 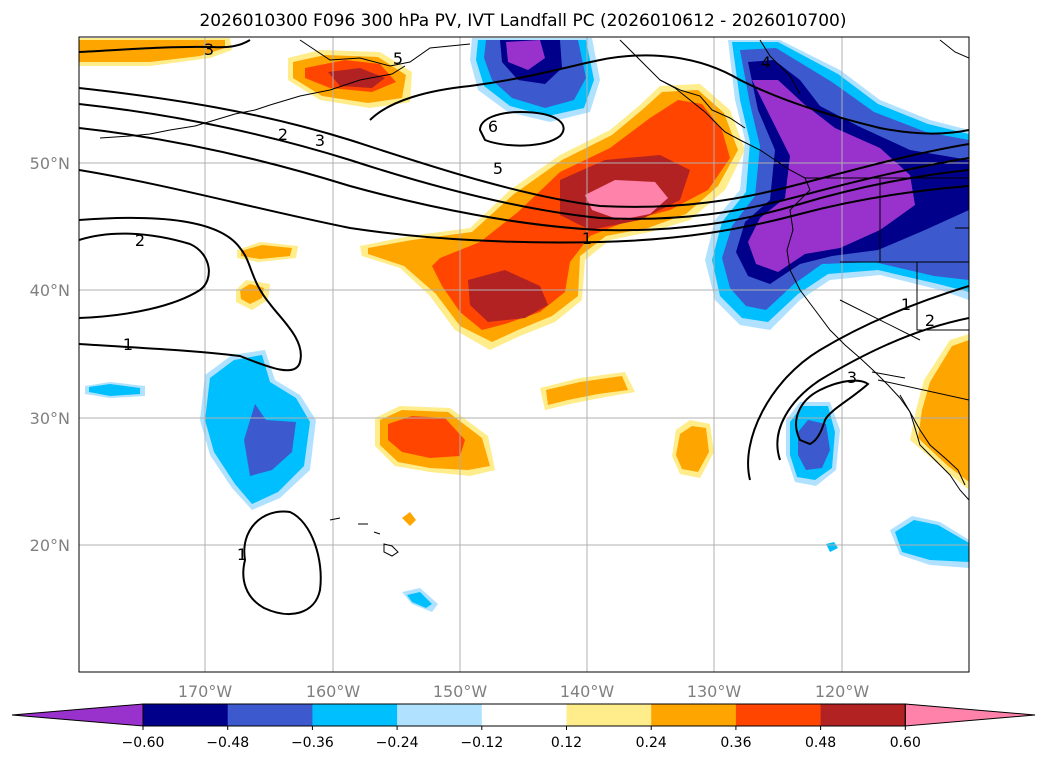 I want to click on hawaii-islands, so click(x=364, y=537).